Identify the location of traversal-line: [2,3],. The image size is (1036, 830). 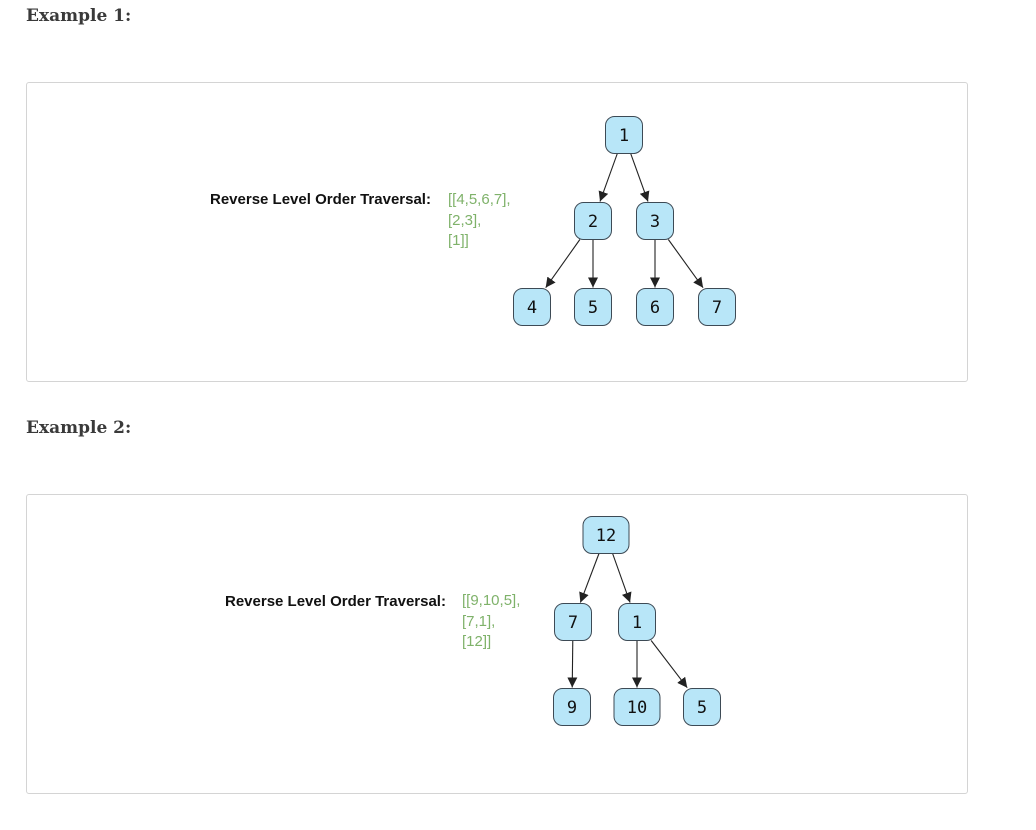
(465, 220).